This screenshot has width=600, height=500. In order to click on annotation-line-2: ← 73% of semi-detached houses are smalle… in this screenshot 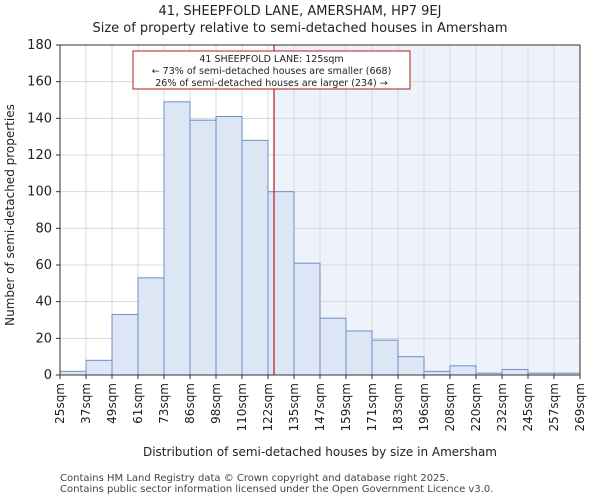, I will do `click(272, 71)`.